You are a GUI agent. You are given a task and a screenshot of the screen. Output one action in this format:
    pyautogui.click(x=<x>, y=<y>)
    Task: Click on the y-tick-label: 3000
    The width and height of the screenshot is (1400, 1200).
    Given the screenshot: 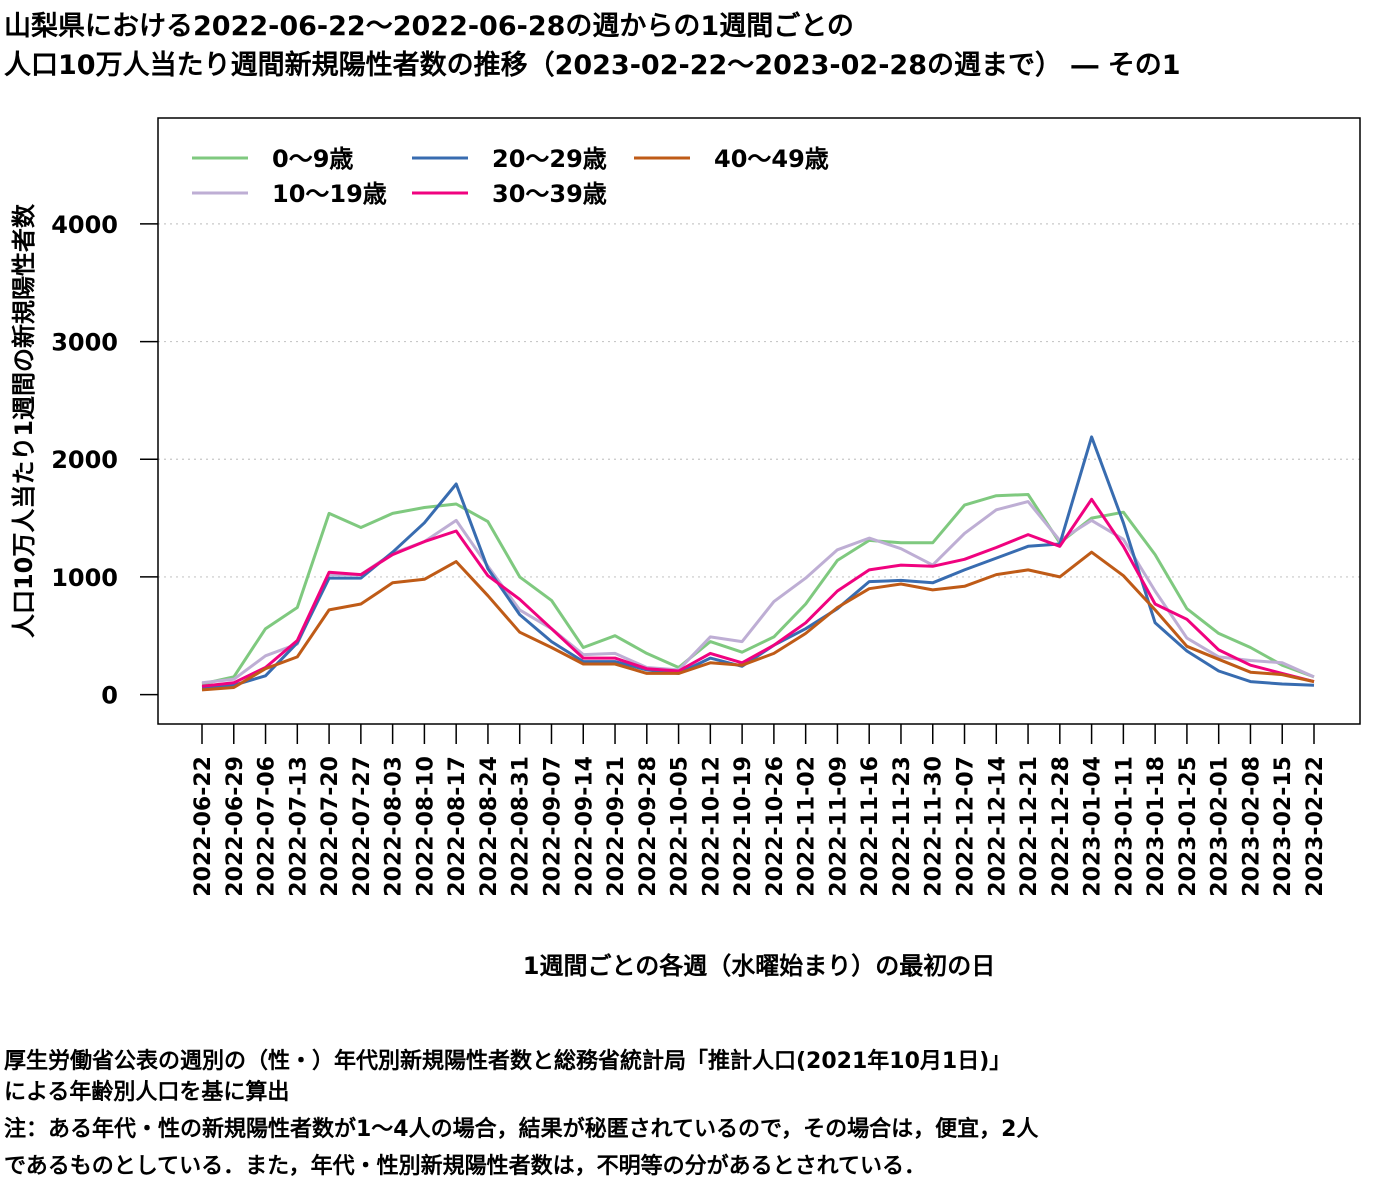 What is the action you would take?
    pyautogui.click(x=84, y=343)
    